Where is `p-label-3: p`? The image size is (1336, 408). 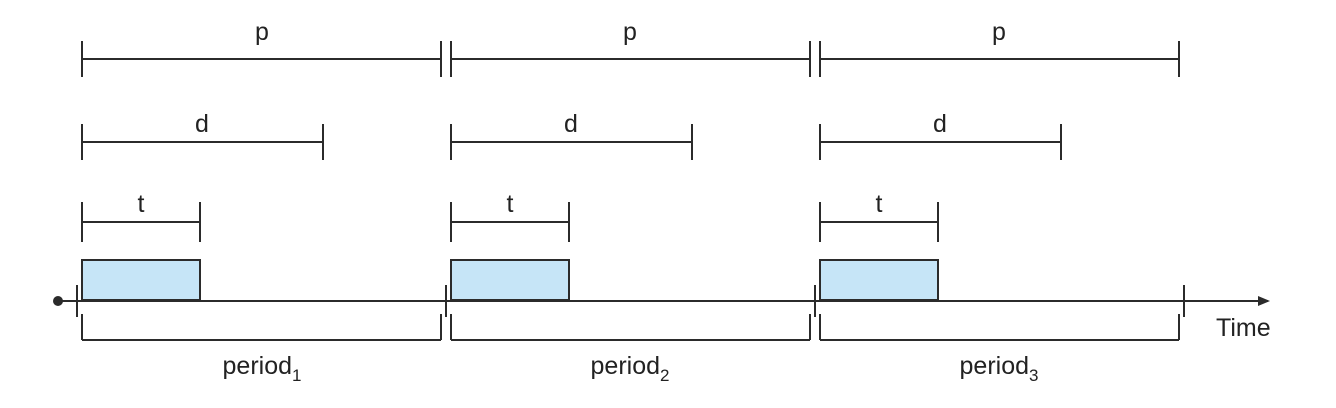 p-label-3: p is located at coordinates (999, 32).